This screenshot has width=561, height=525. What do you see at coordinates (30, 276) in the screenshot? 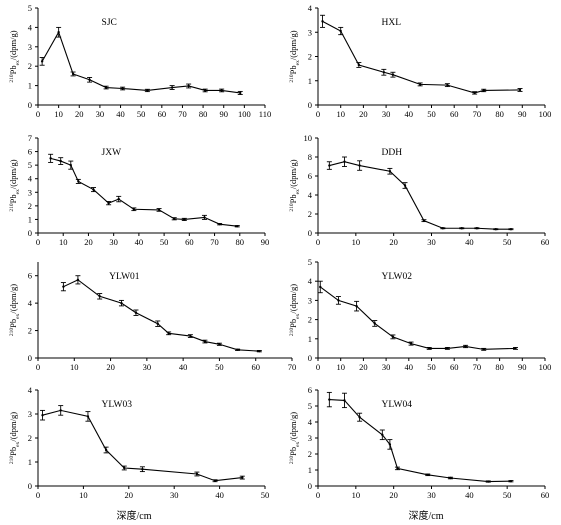
I see `y-tick-label: 6` at bounding box center [30, 276].